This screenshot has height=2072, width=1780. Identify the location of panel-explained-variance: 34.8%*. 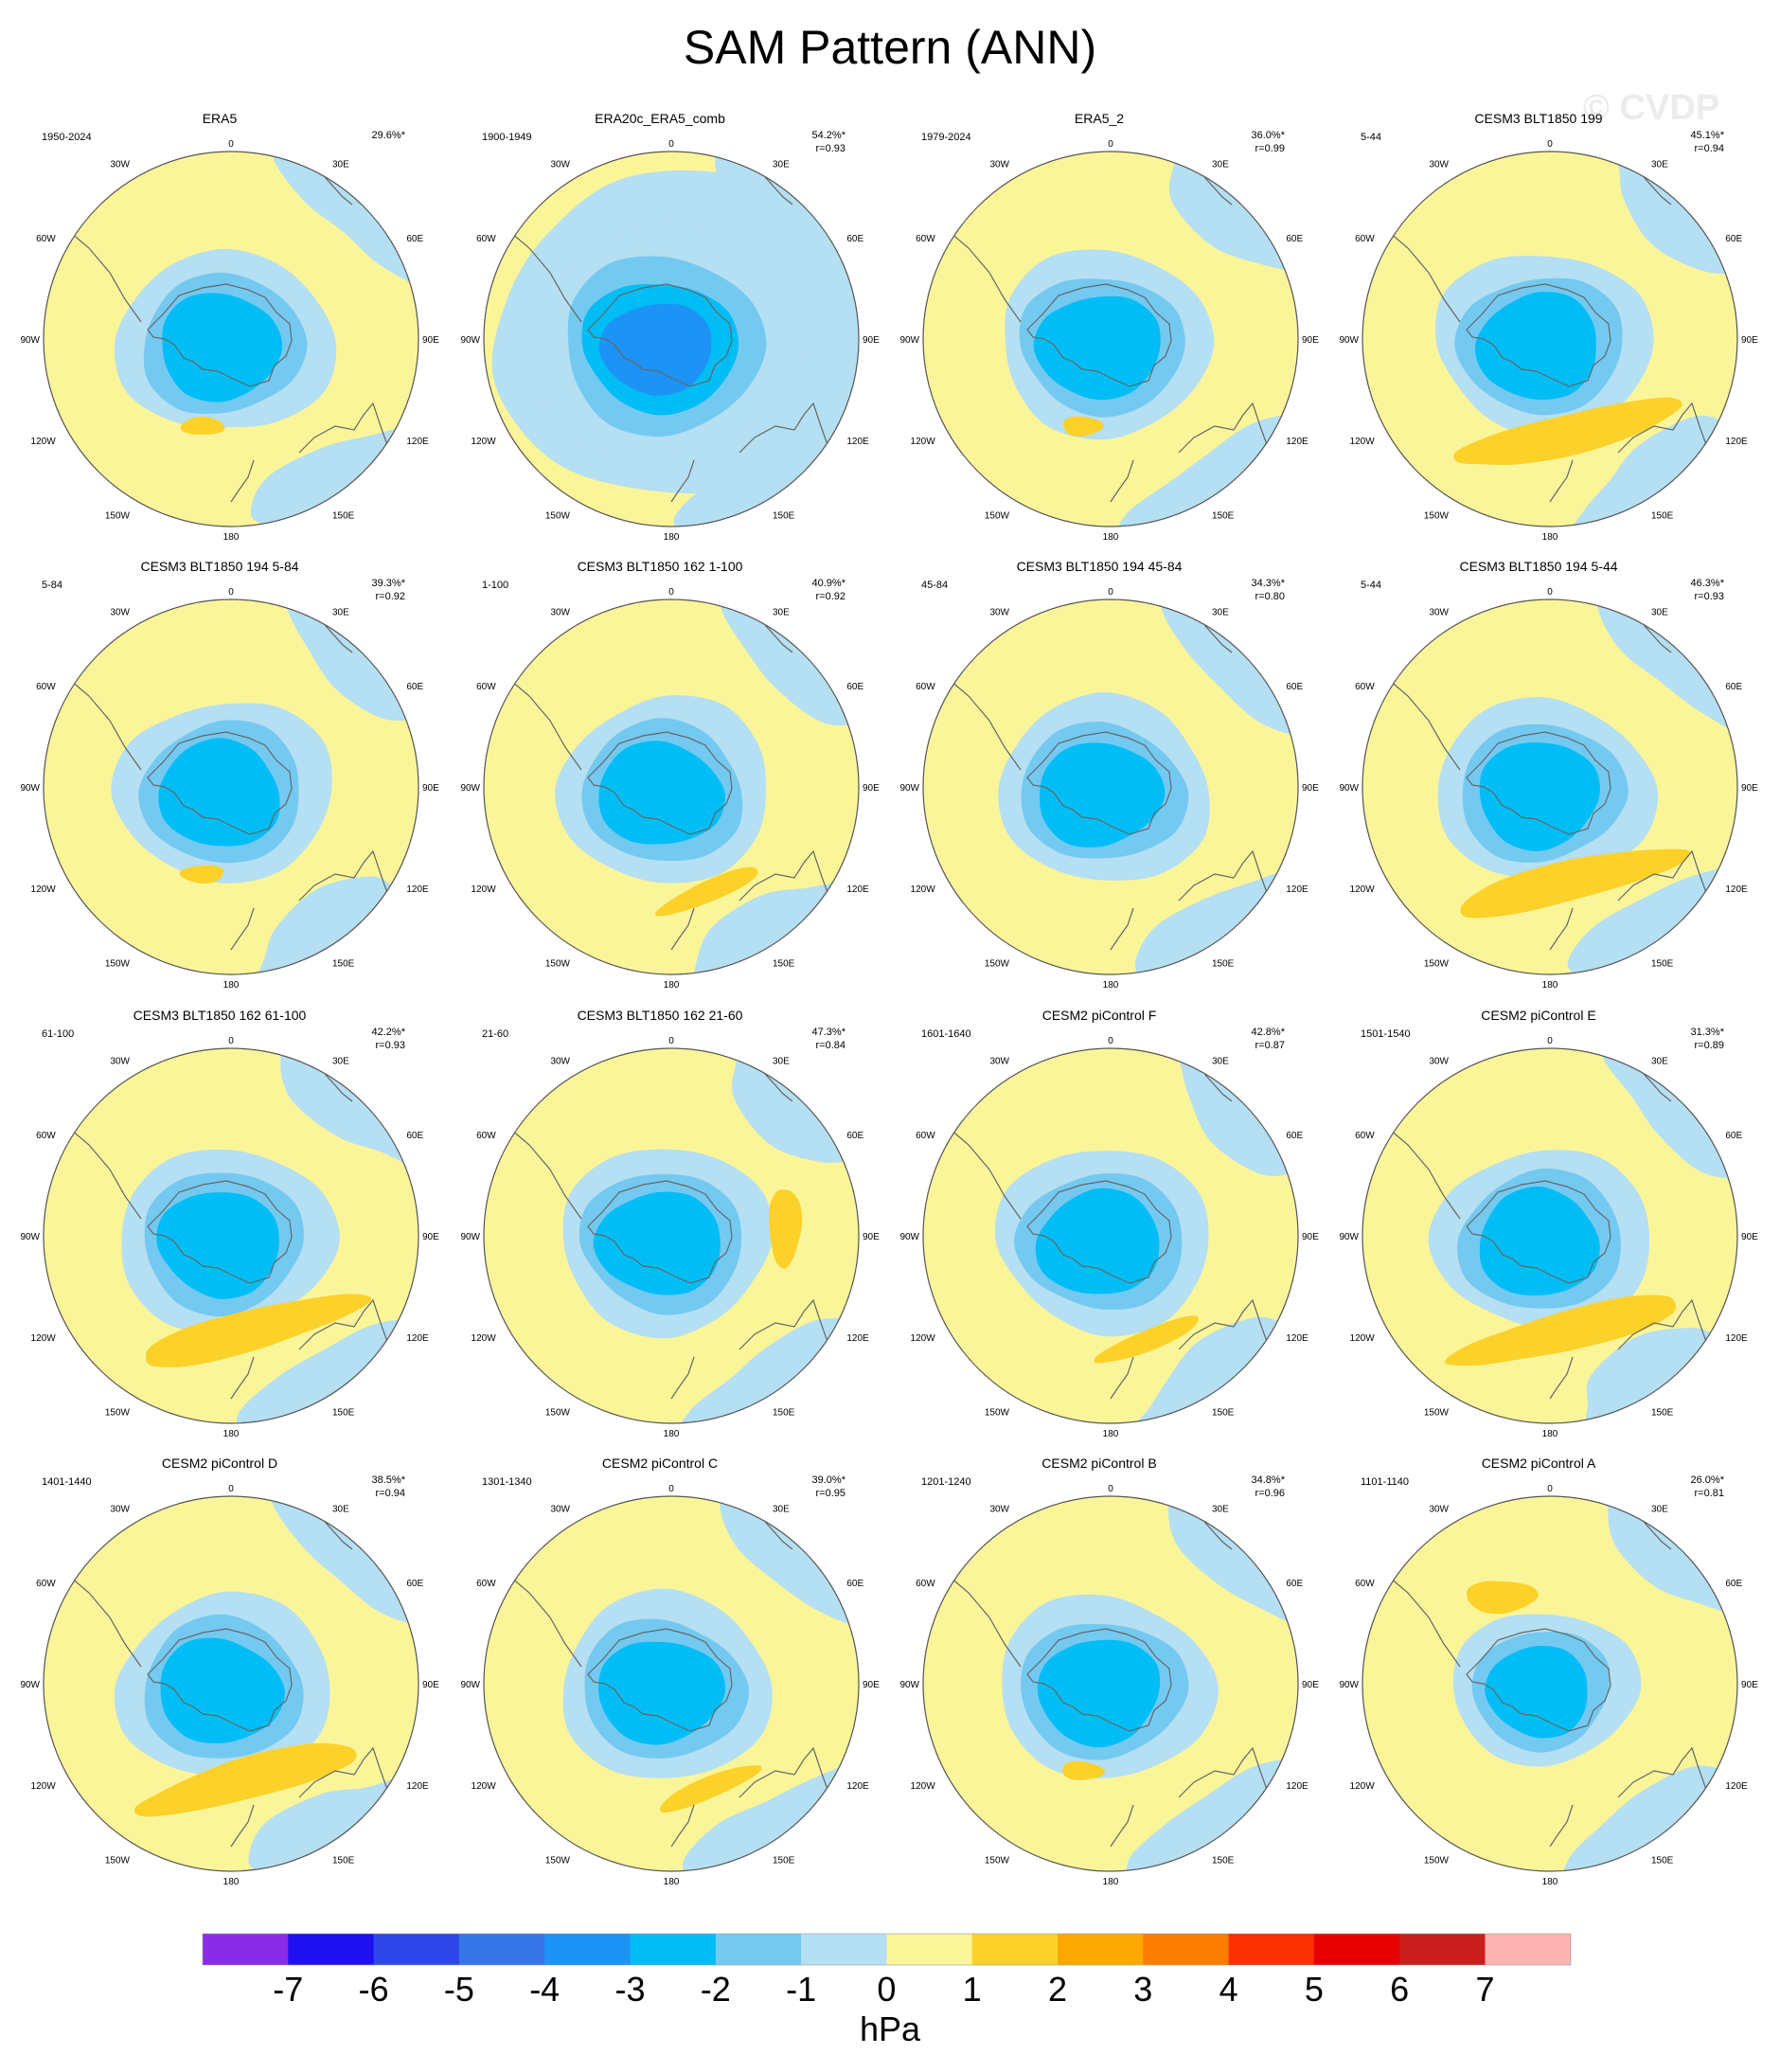
(1269, 1480).